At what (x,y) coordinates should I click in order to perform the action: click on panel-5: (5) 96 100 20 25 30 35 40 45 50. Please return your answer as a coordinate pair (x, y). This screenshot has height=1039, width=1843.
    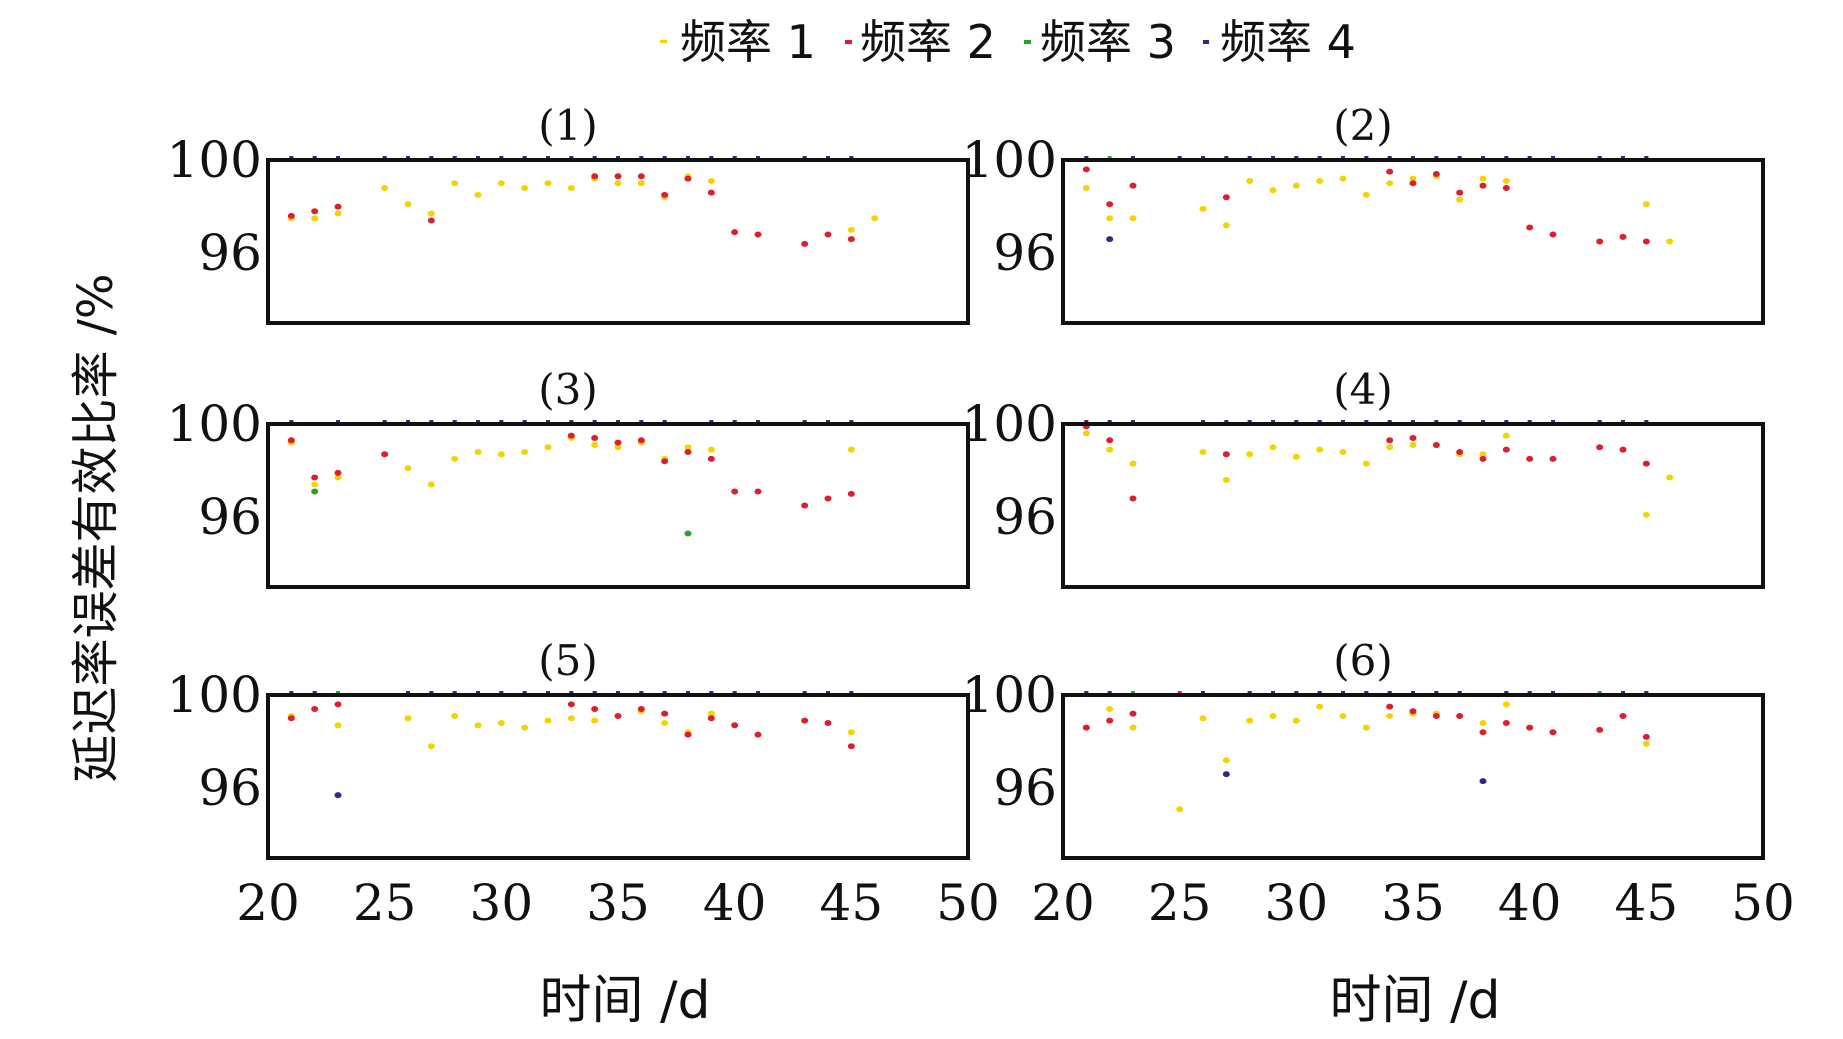
    Looking at the image, I should click on (583, 784).